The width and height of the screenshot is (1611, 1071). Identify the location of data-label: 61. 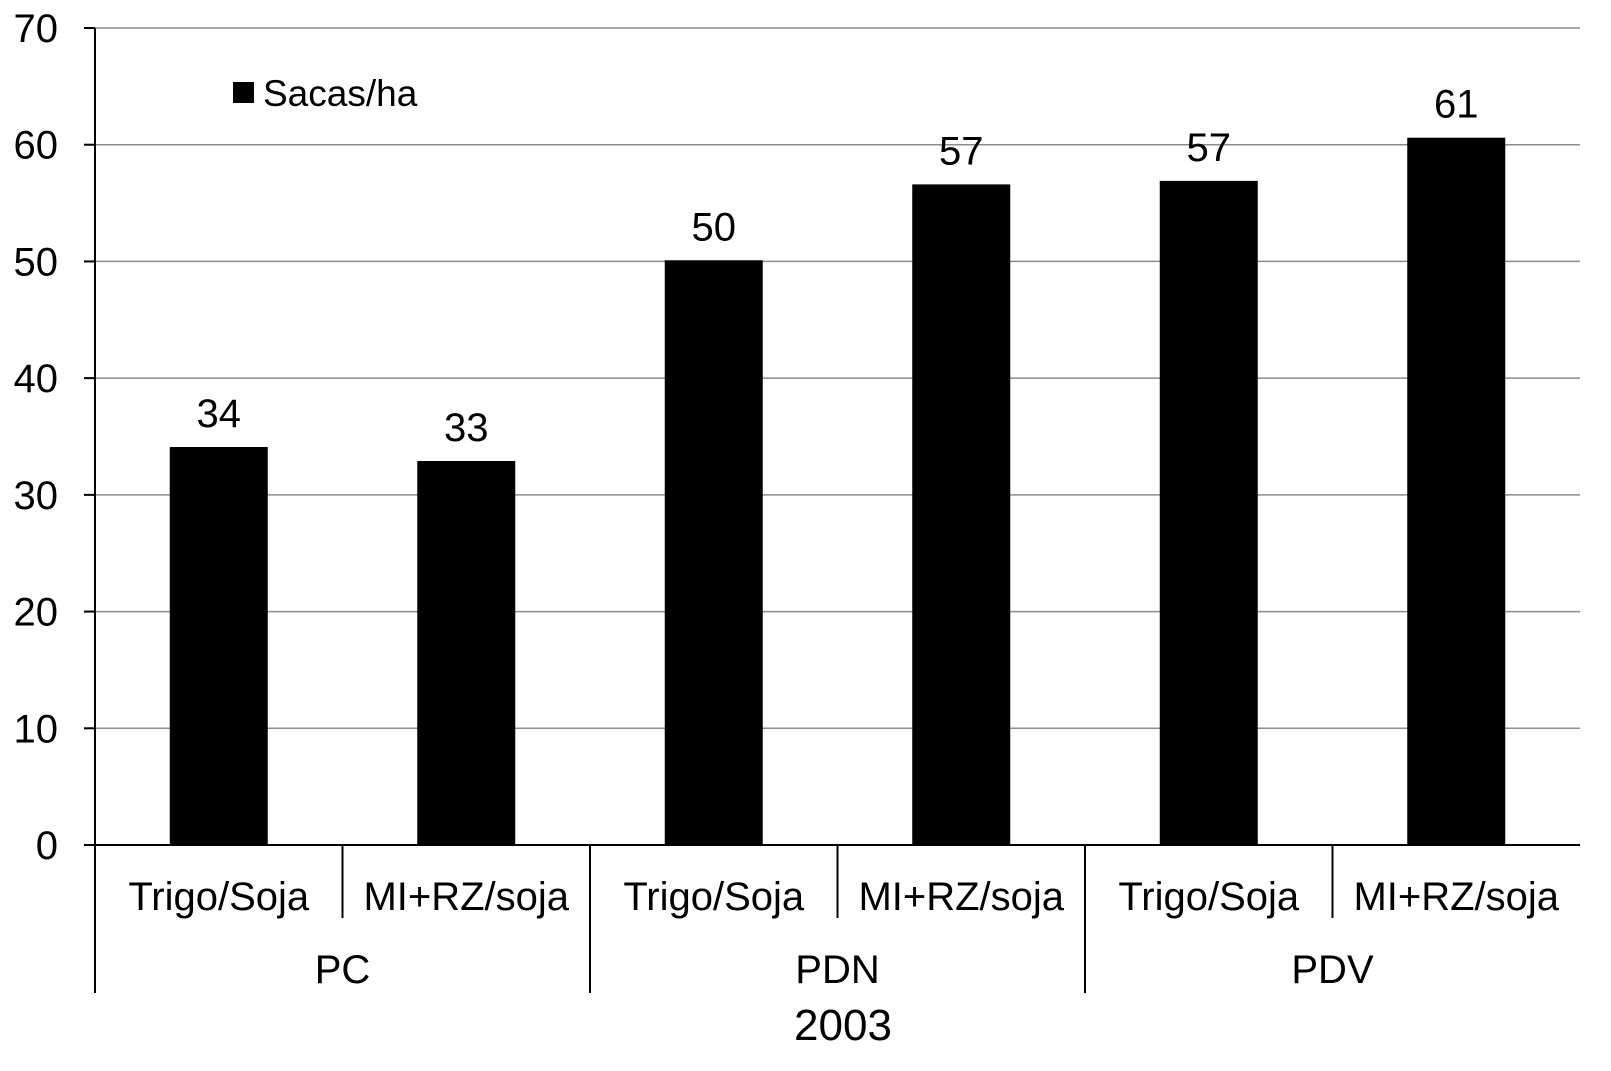
(1456, 105).